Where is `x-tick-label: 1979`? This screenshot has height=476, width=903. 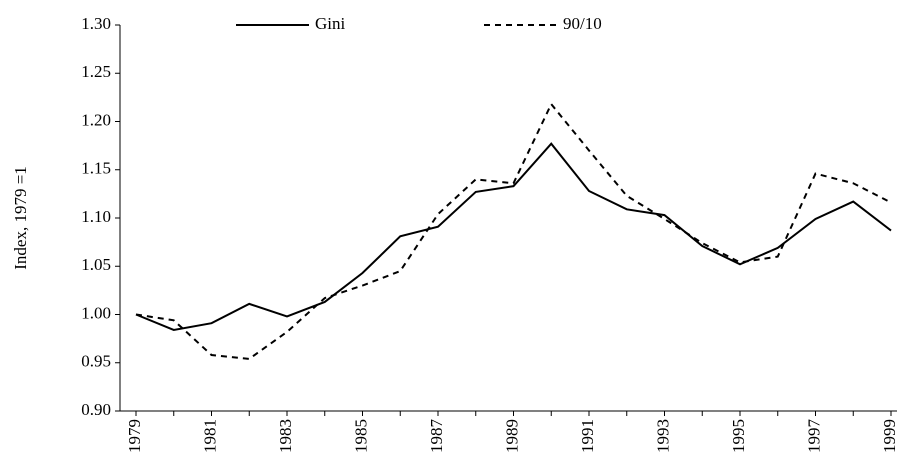
x-tick-label: 1979 is located at coordinates (134, 436).